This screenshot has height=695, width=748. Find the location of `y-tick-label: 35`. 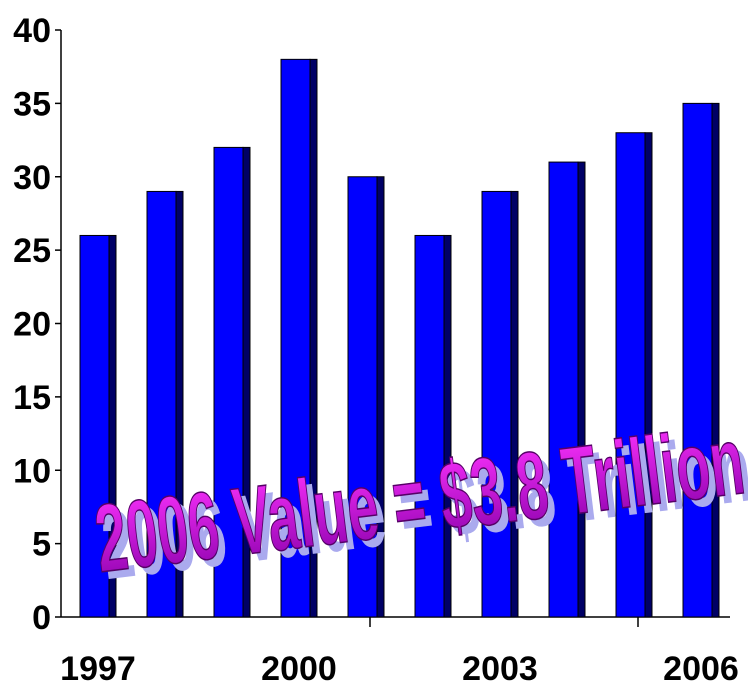

y-tick-label: 35 is located at coordinates (32, 104).